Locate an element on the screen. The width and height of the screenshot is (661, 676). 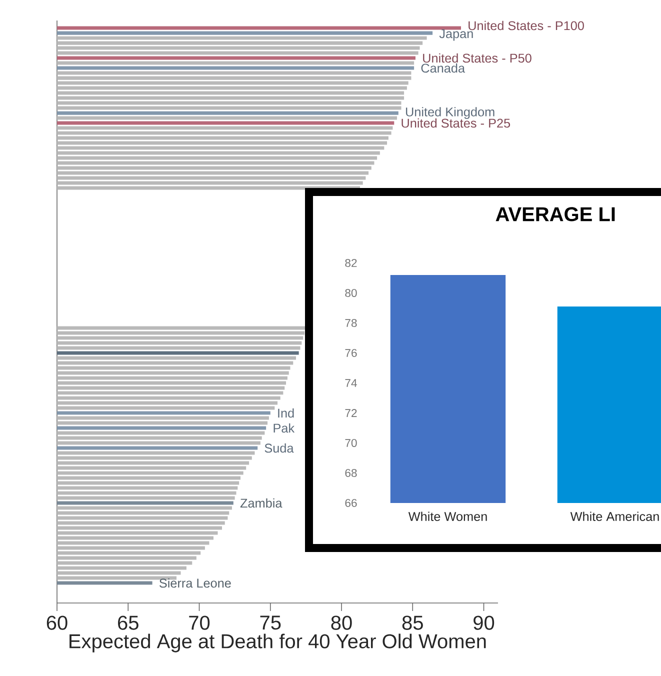
x-tick-label: 85 is located at coordinates (412, 623).